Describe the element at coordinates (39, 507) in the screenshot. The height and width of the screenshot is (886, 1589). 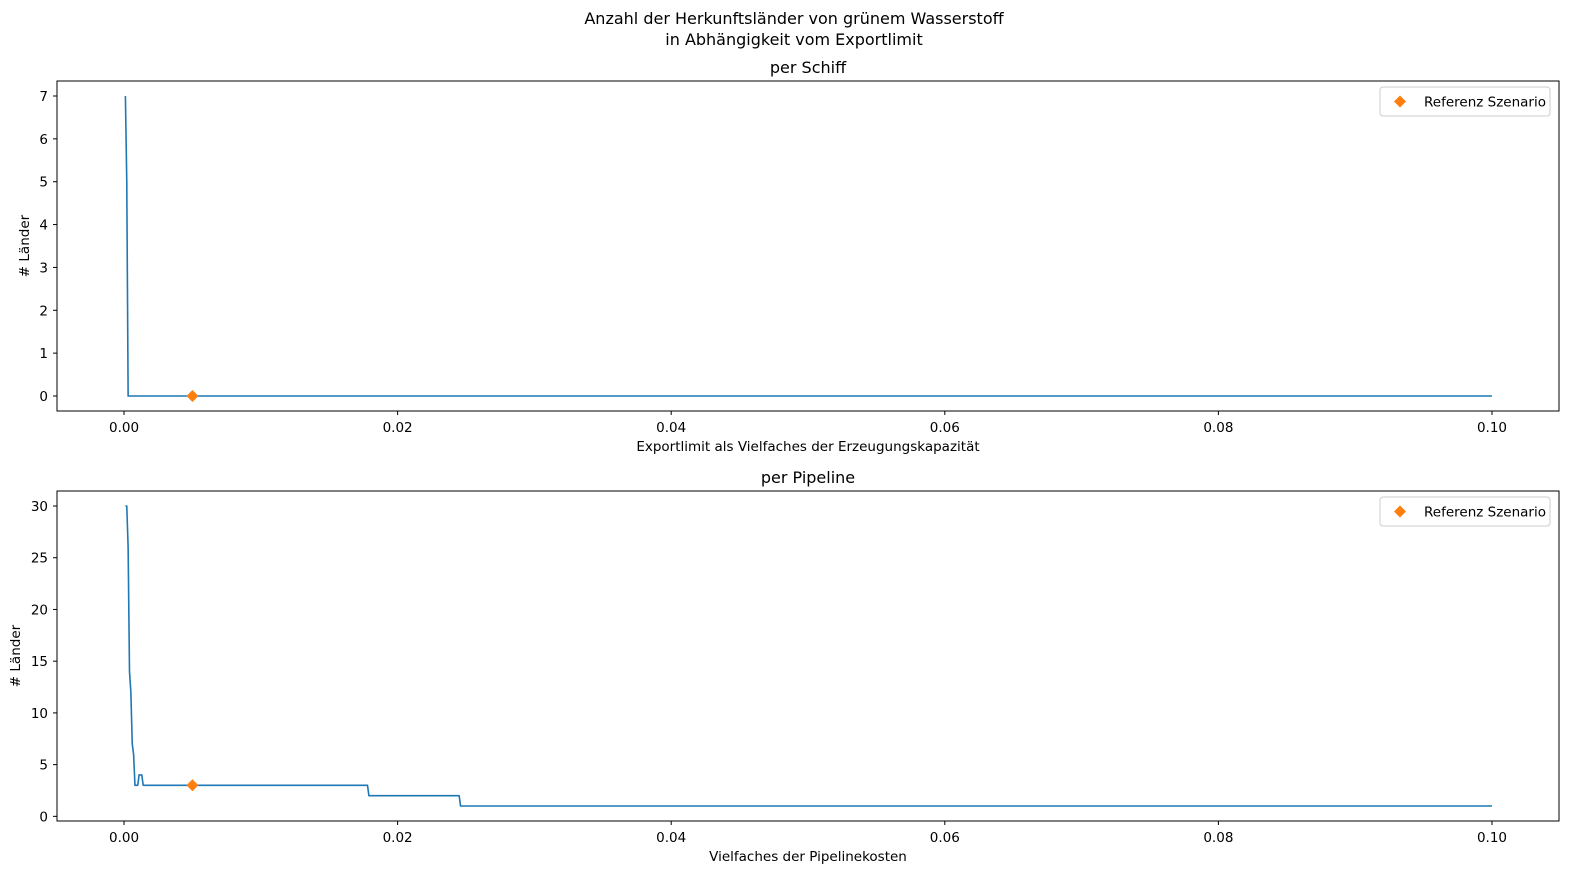
I see `y-tick-label: 30` at that location.